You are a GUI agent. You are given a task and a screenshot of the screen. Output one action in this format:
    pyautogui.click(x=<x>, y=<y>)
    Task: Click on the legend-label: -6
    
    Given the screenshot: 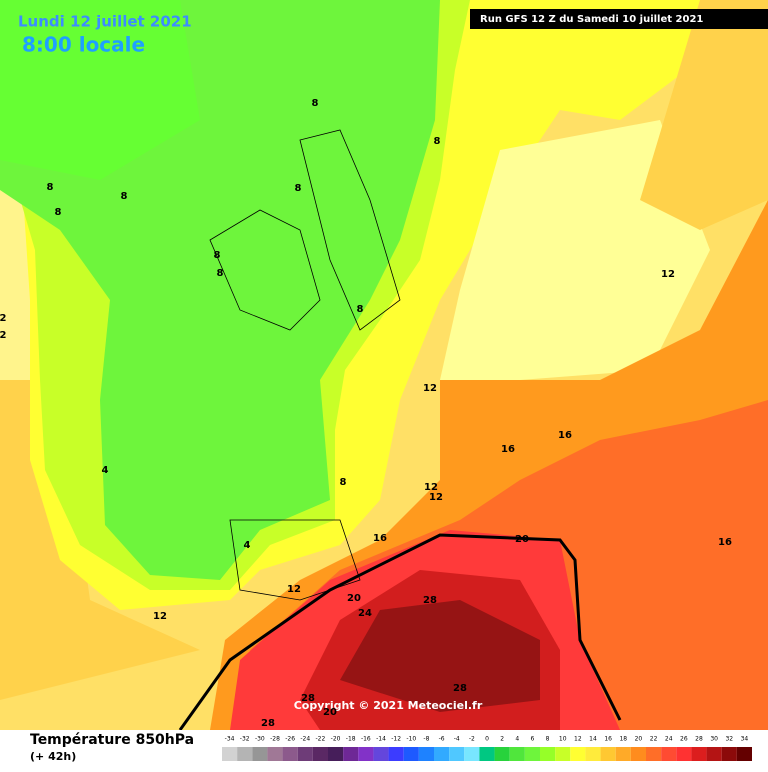 What is the action you would take?
    pyautogui.click(x=442, y=739)
    